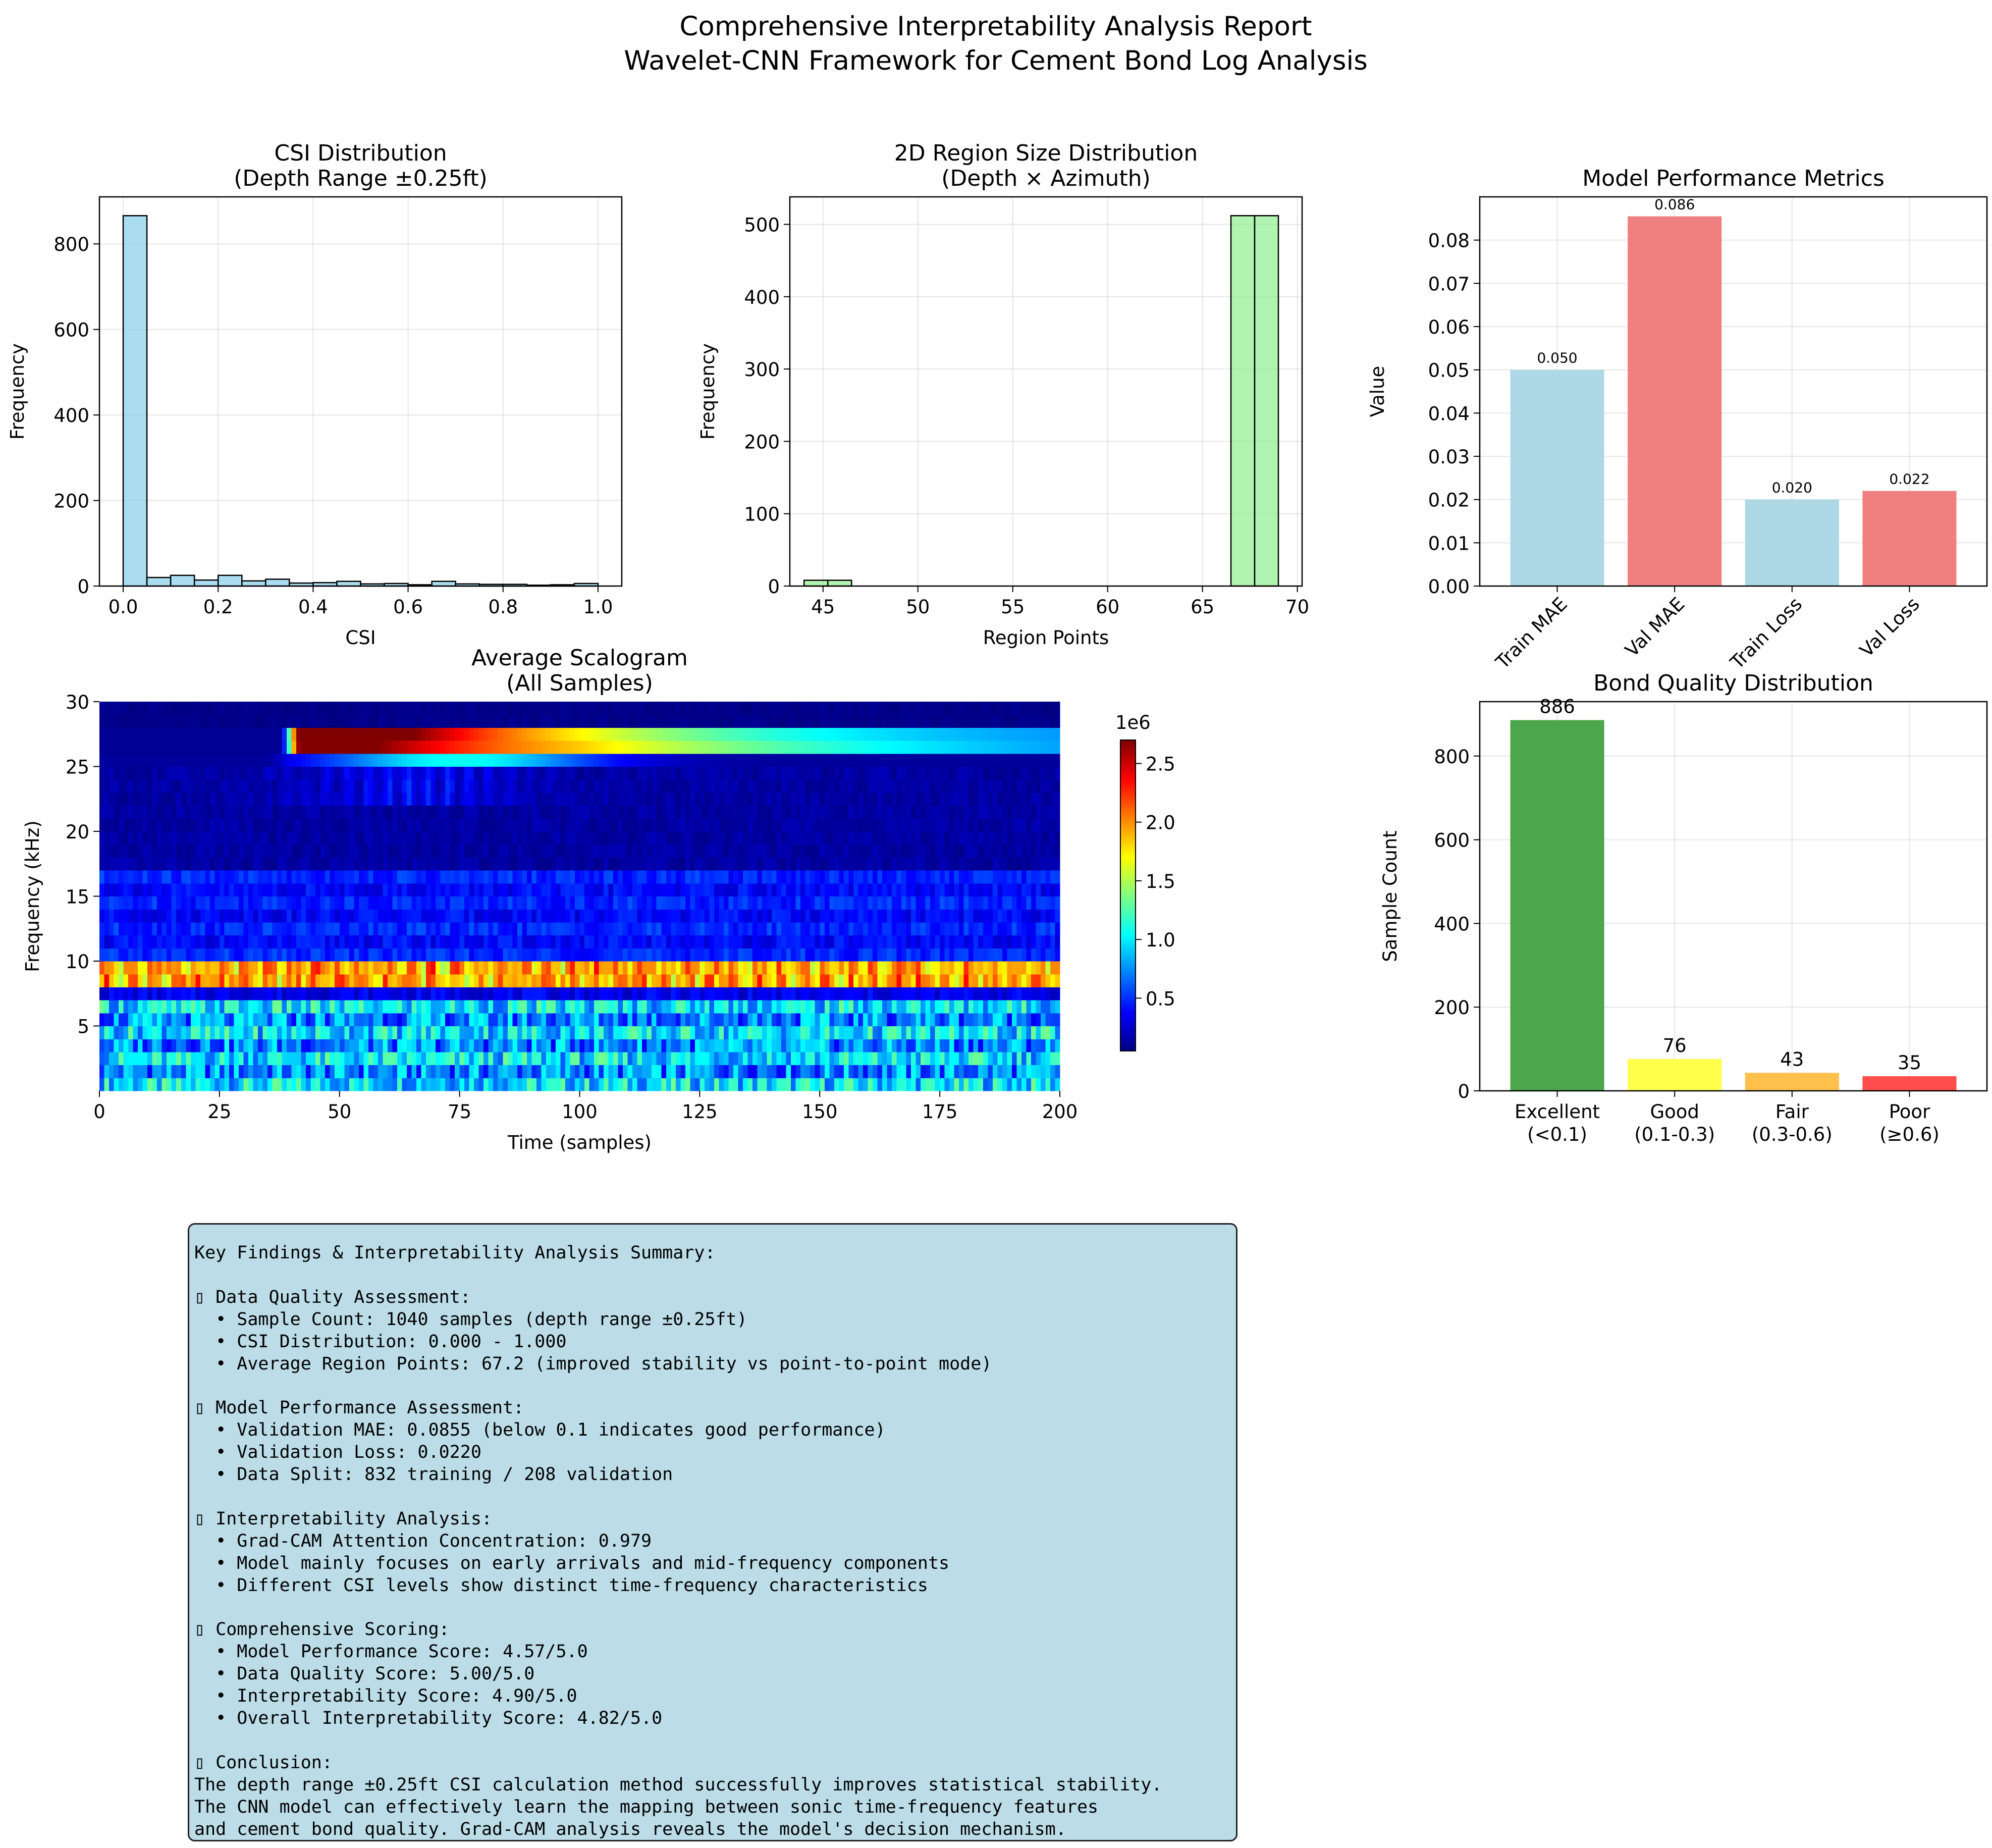  What do you see at coordinates (1013, 607) in the screenshot?
I see `x-tick-label: 55` at bounding box center [1013, 607].